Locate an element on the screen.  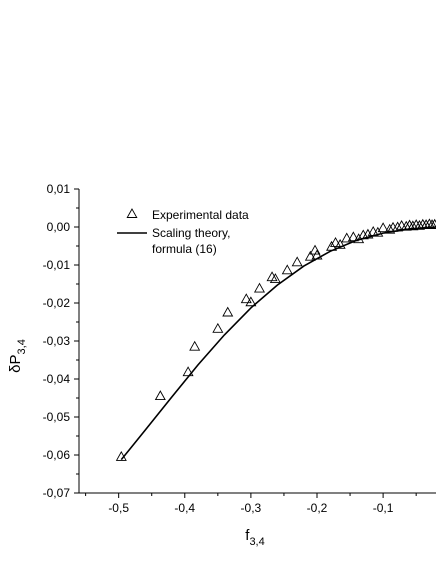
x-tick-label: -0,1 is located at coordinates (383, 508).